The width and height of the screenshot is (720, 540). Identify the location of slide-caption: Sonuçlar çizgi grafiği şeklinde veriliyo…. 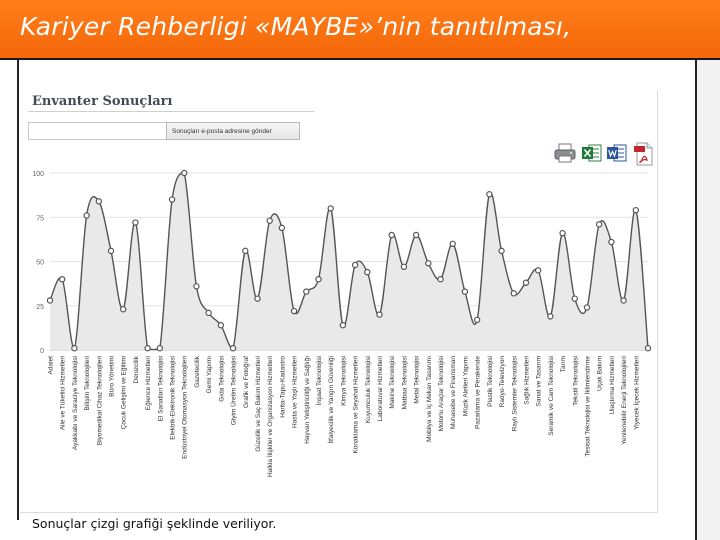
(154, 523).